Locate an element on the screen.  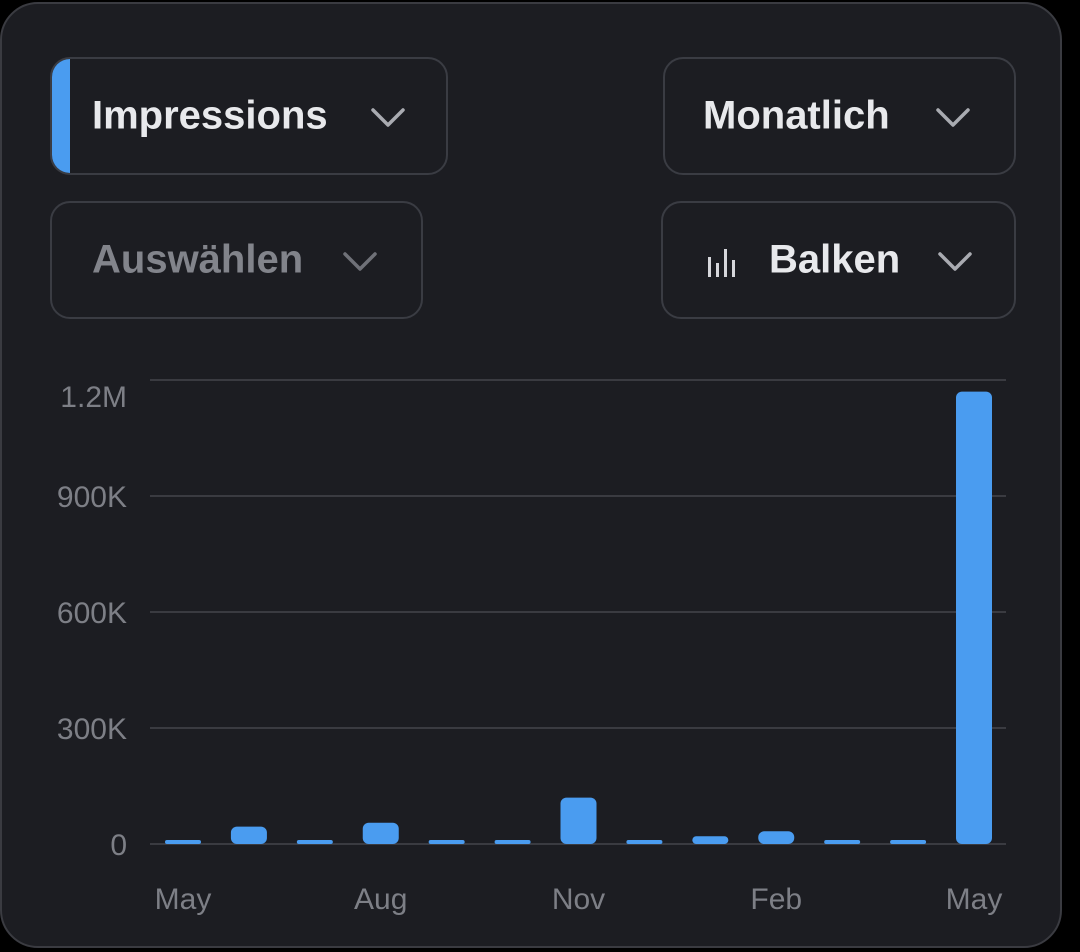
bar-chart-icon is located at coordinates (721, 263).